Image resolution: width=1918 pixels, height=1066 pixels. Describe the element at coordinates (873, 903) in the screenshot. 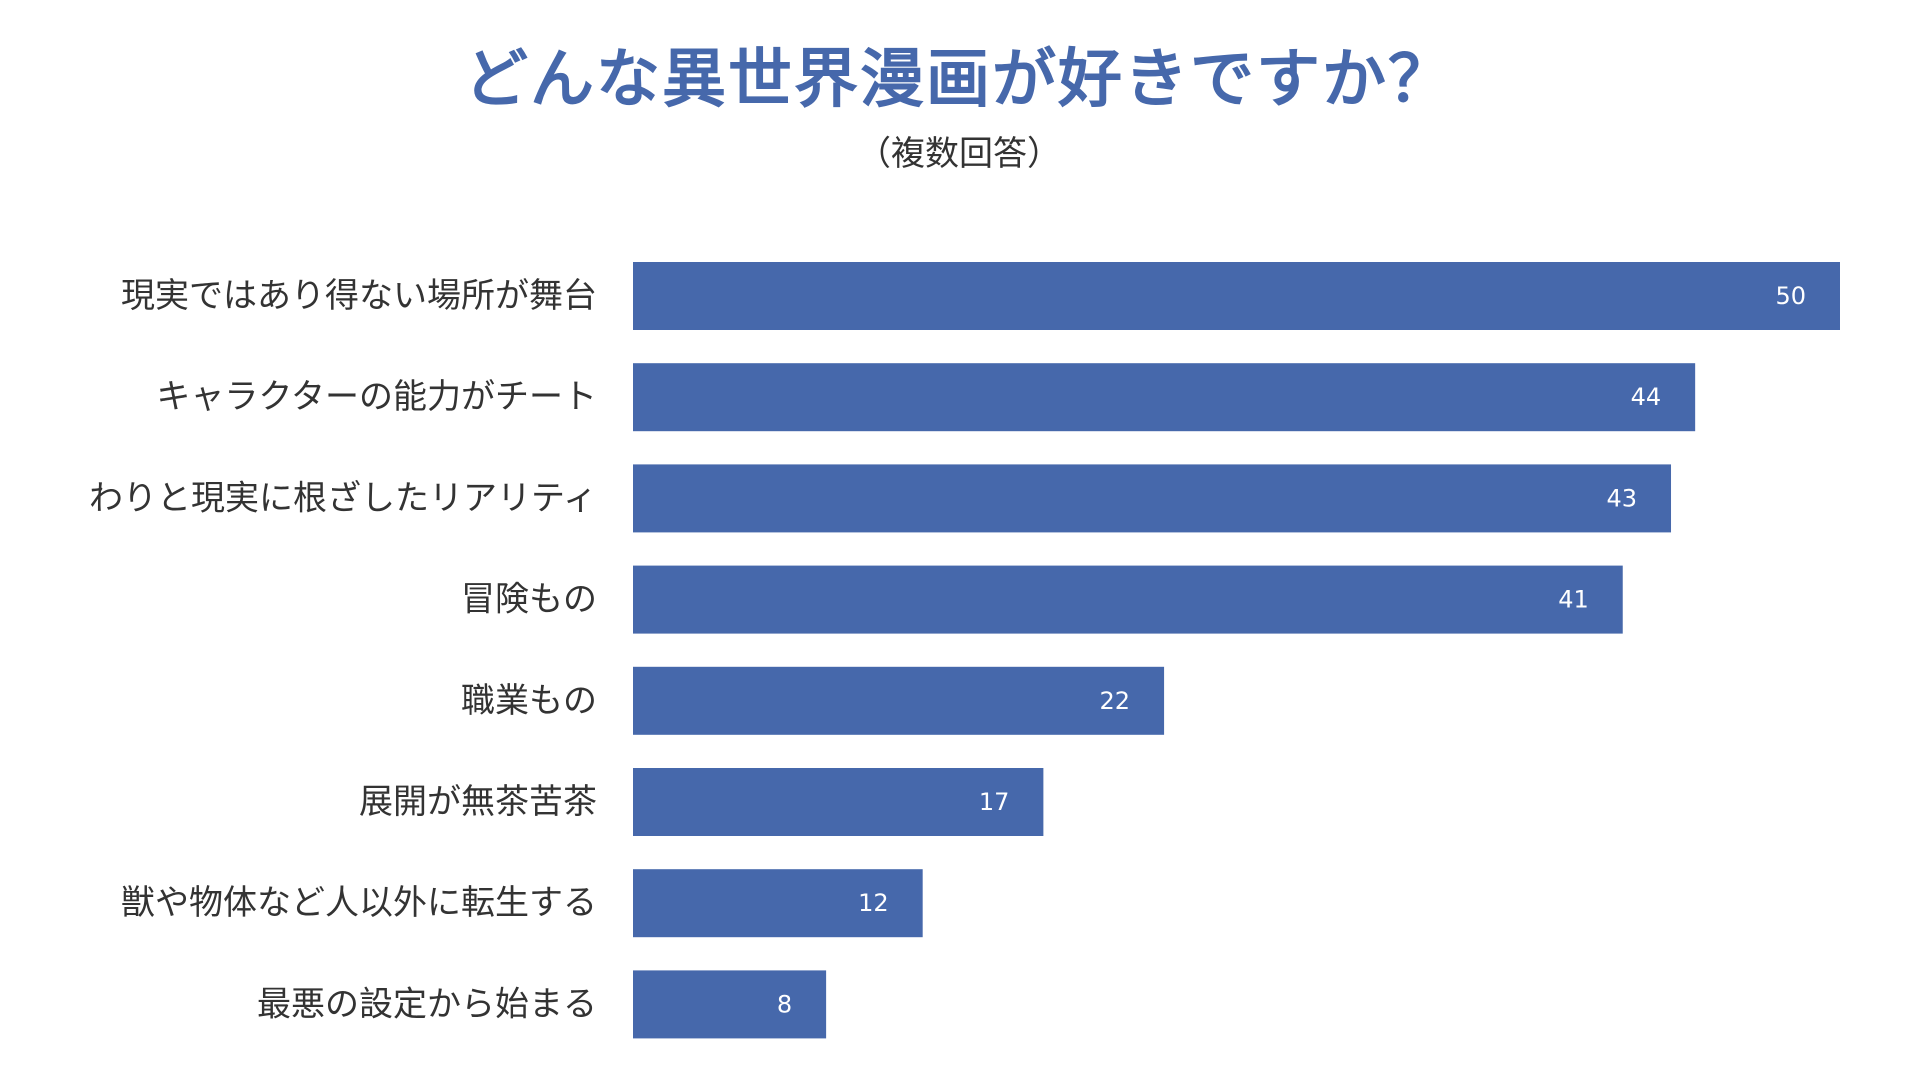

I see `value-label: 12` at that location.